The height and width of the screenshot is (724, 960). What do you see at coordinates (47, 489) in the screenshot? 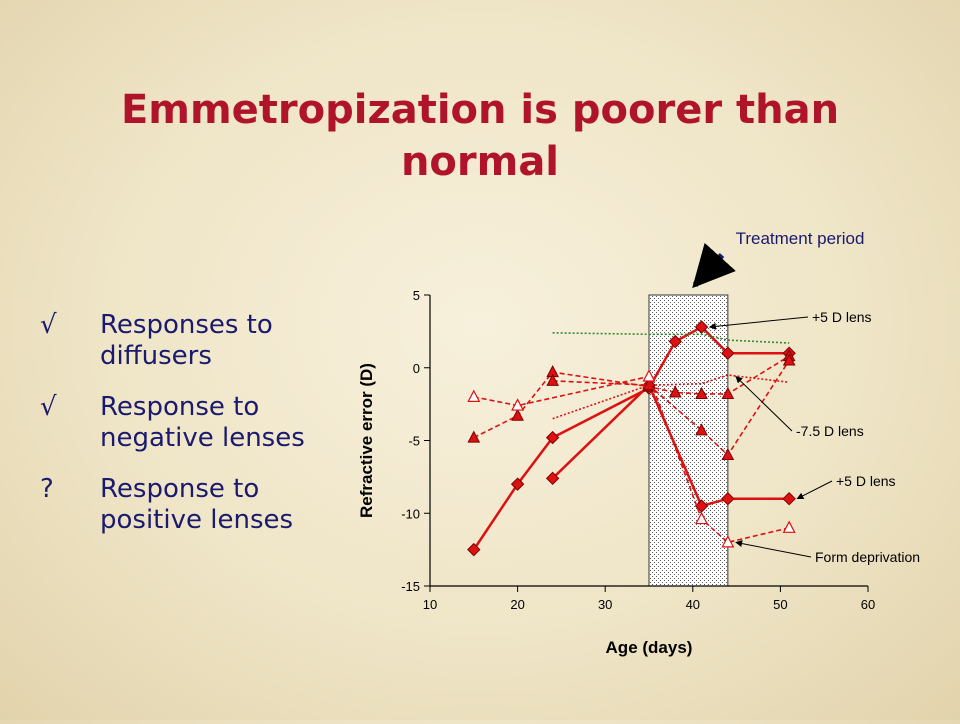
I see `question-mark-icon: ?` at bounding box center [47, 489].